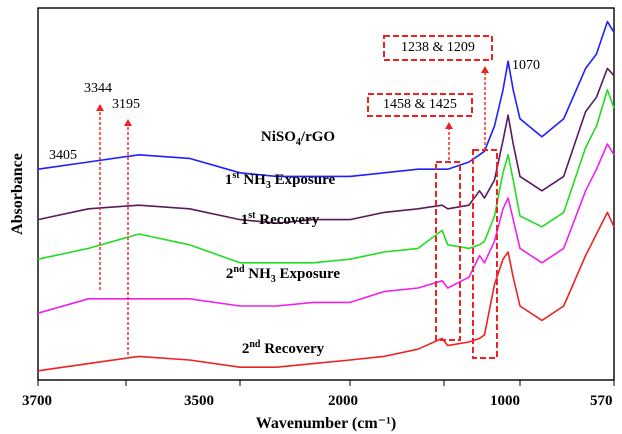 The height and width of the screenshot is (434, 622). I want to click on x-tick-label: 1000, so click(505, 401).